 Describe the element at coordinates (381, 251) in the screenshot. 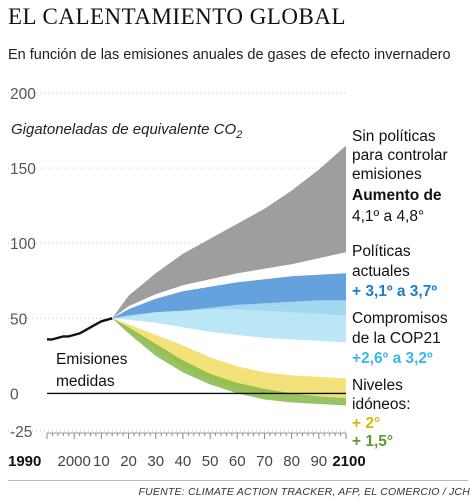

I see `annotation-current-line-1: Políticas` at that location.